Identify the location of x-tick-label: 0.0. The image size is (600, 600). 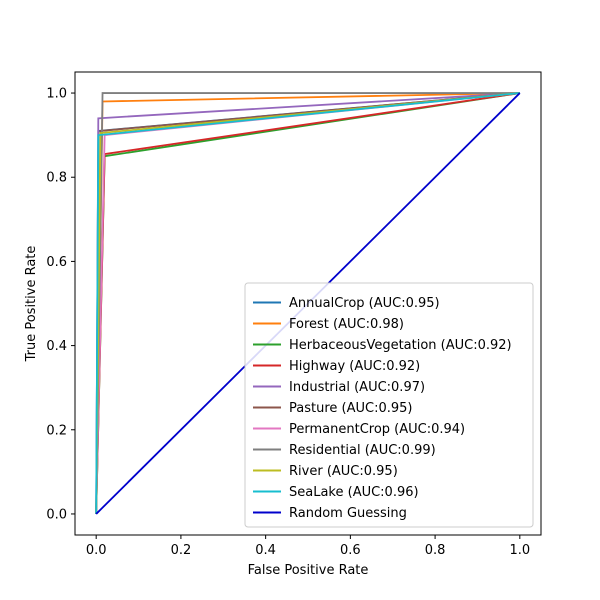
(96, 550).